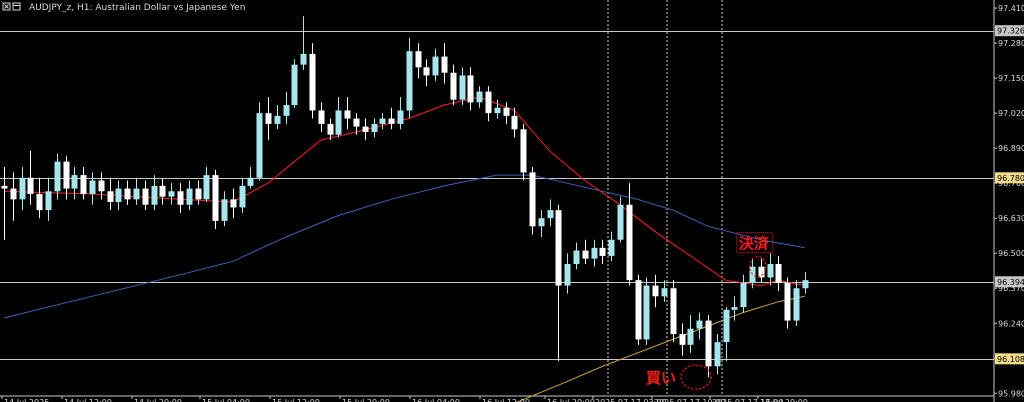  What do you see at coordinates (1009, 31) in the screenshot?
I see `price-level-badge` at bounding box center [1009, 31].